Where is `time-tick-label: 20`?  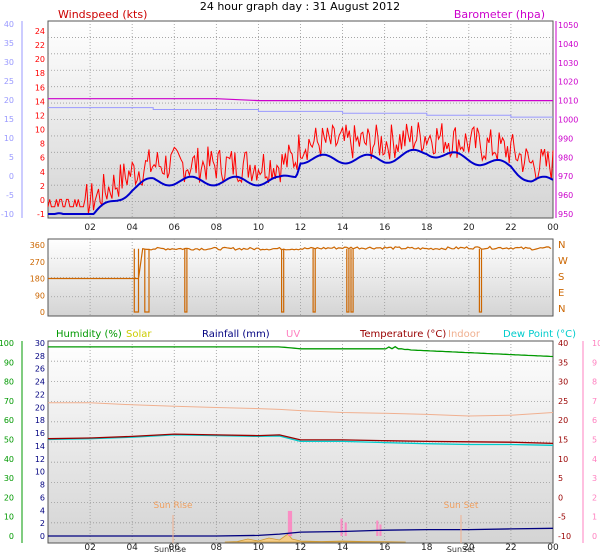
time-tick-label: 20 is located at coordinates (469, 548).